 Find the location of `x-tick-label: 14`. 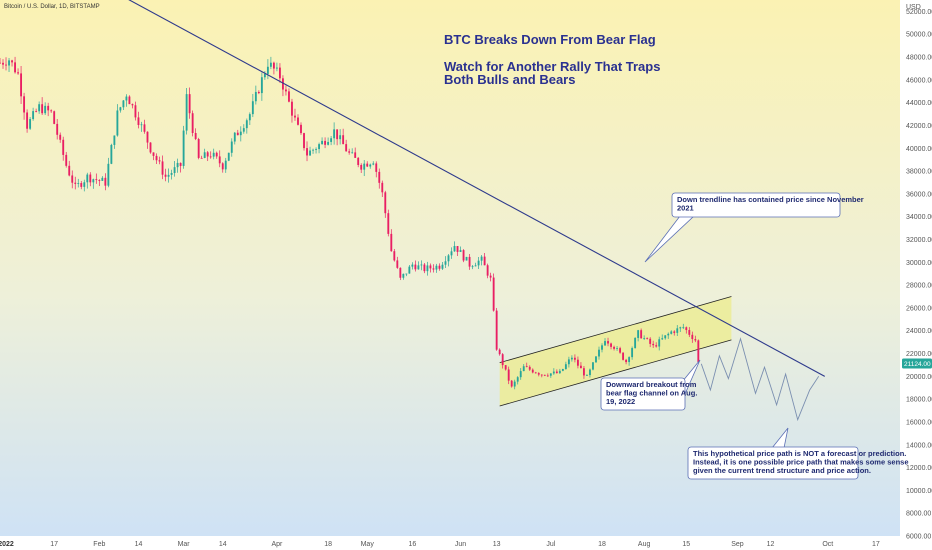

x-tick-label: 14 is located at coordinates (139, 544).